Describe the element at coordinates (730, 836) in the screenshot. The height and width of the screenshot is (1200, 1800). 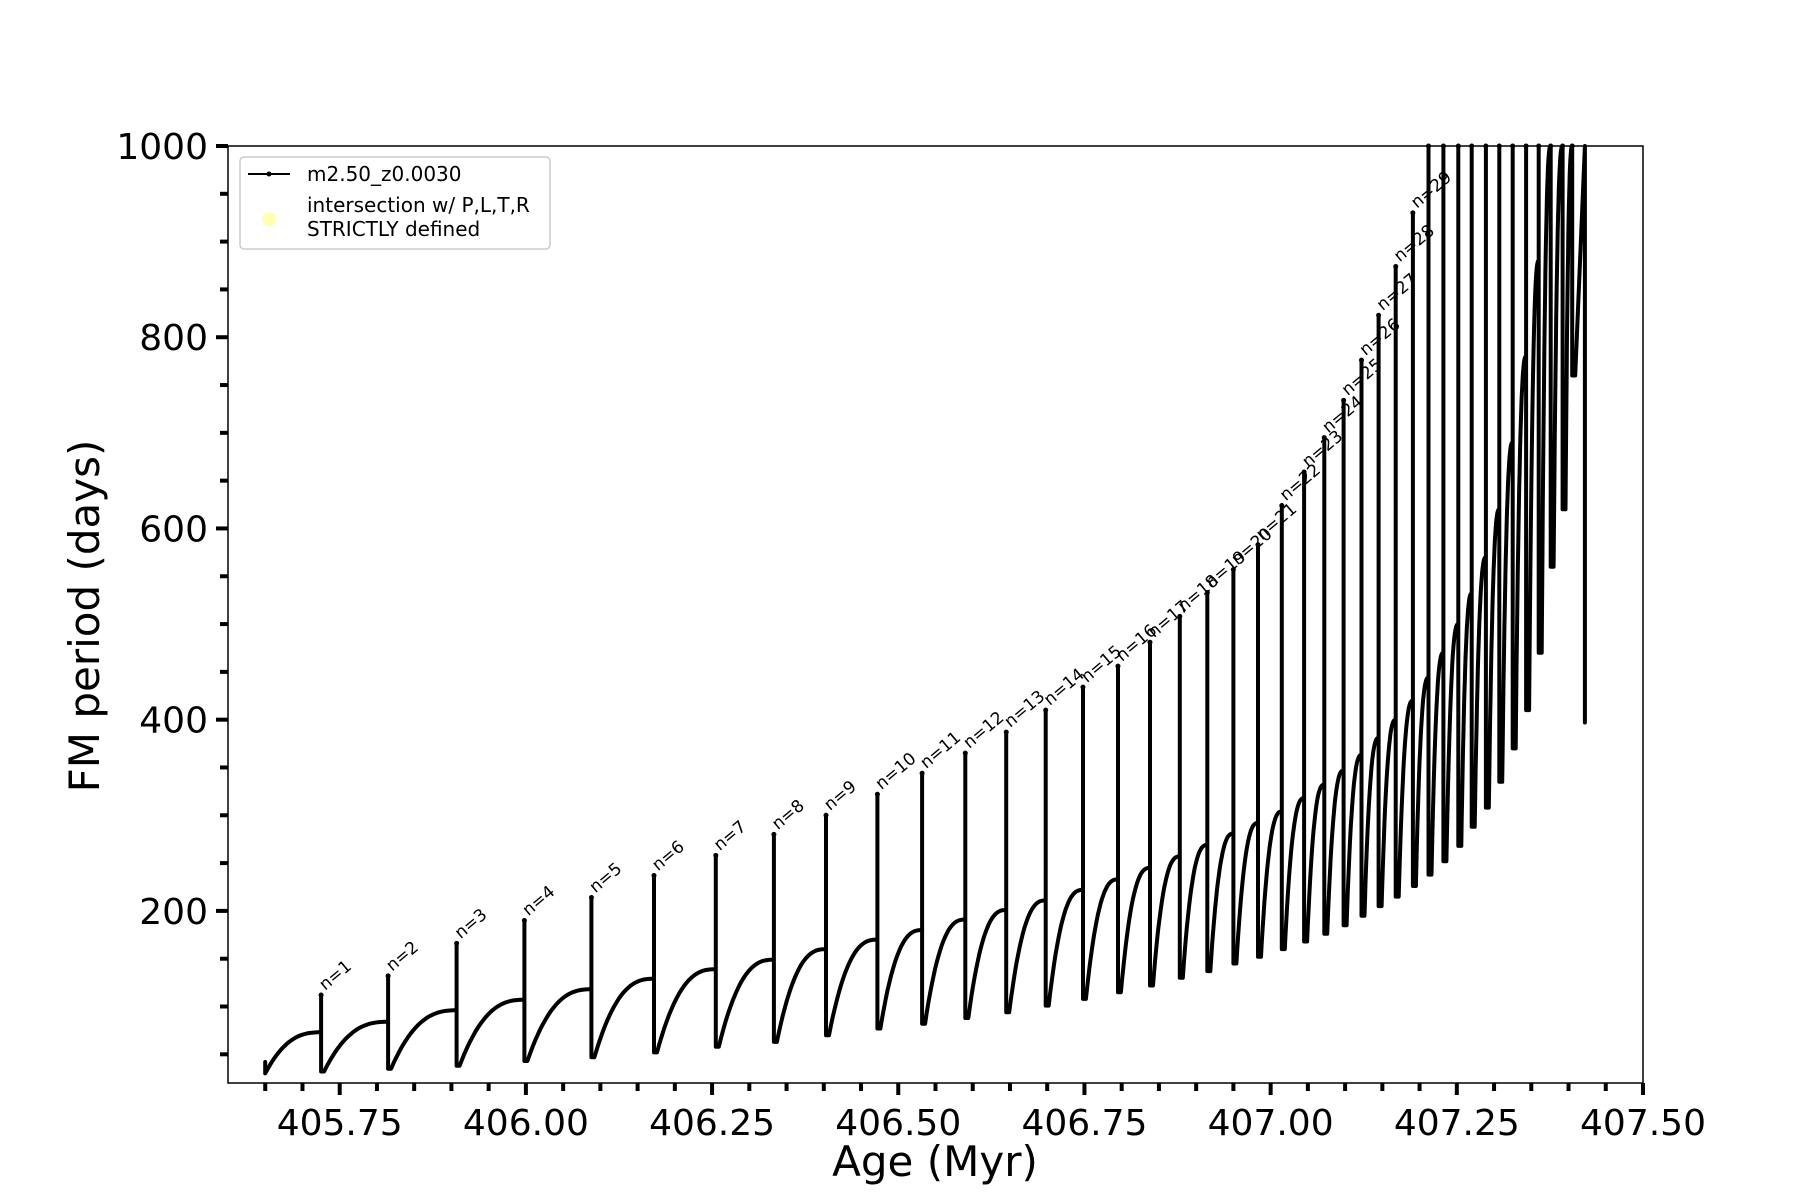
I see `pulse-label-7: n=7` at that location.